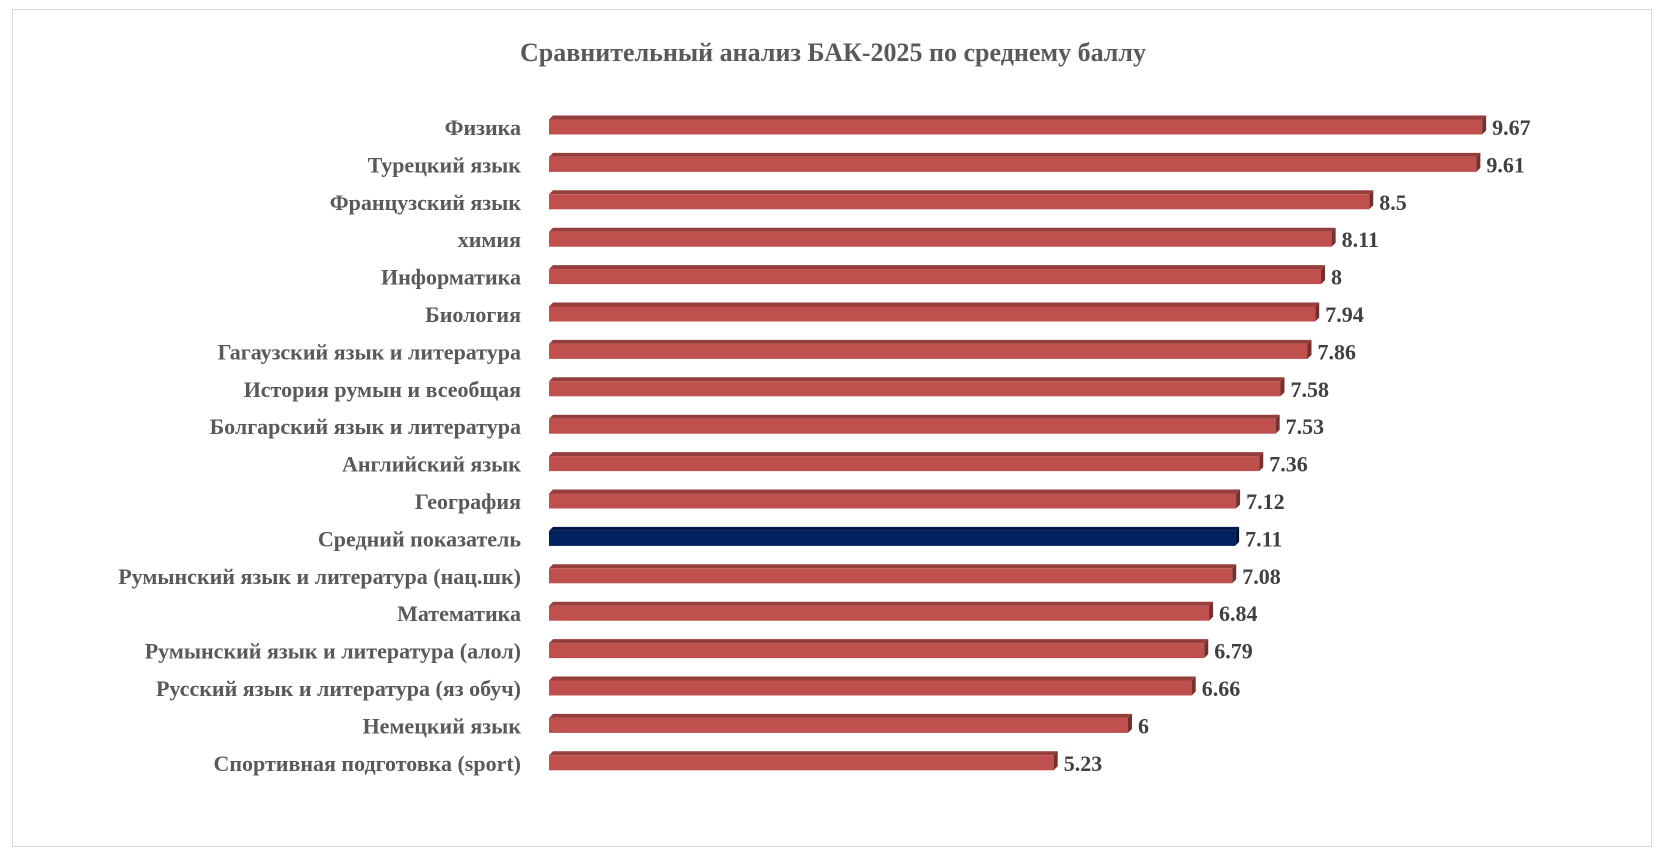 This screenshot has width=1663, height=856. Describe the element at coordinates (1261, 576) in the screenshot. I see `data-label: 7.08` at that location.